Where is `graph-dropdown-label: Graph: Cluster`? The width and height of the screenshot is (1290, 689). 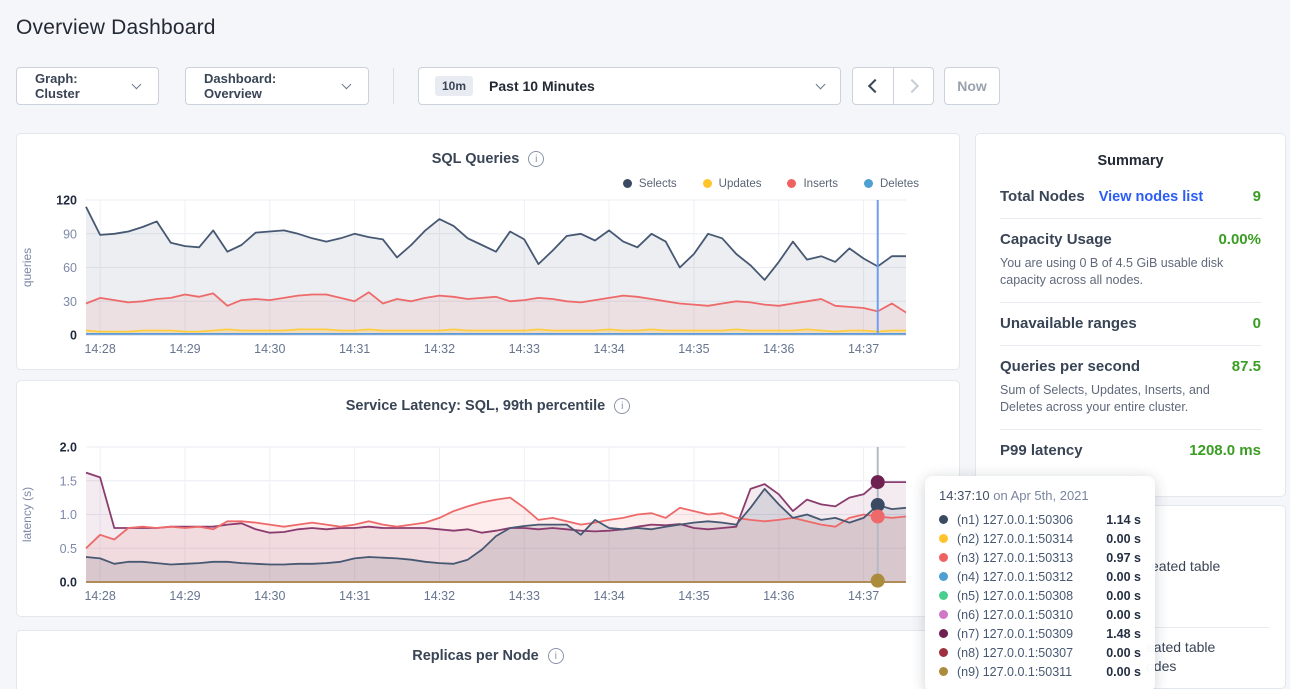
graph-dropdown-label: Graph: Cluster is located at coordinates (57, 86).